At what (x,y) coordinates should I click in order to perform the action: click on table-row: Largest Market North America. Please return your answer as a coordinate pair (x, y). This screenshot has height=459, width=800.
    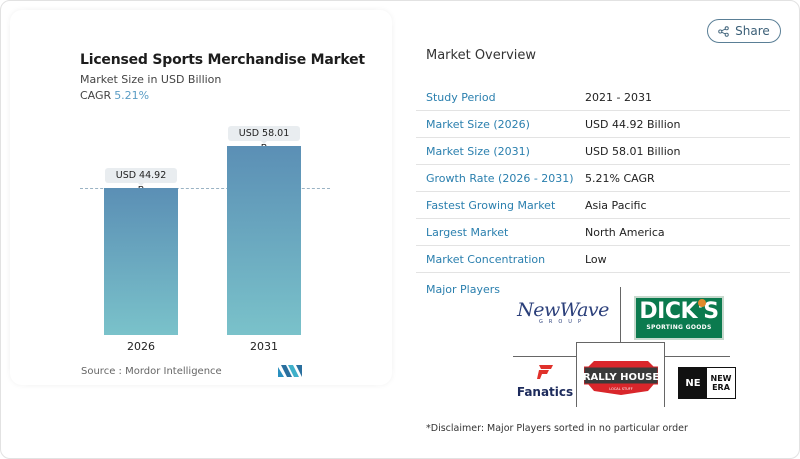
    Looking at the image, I should click on (603, 232).